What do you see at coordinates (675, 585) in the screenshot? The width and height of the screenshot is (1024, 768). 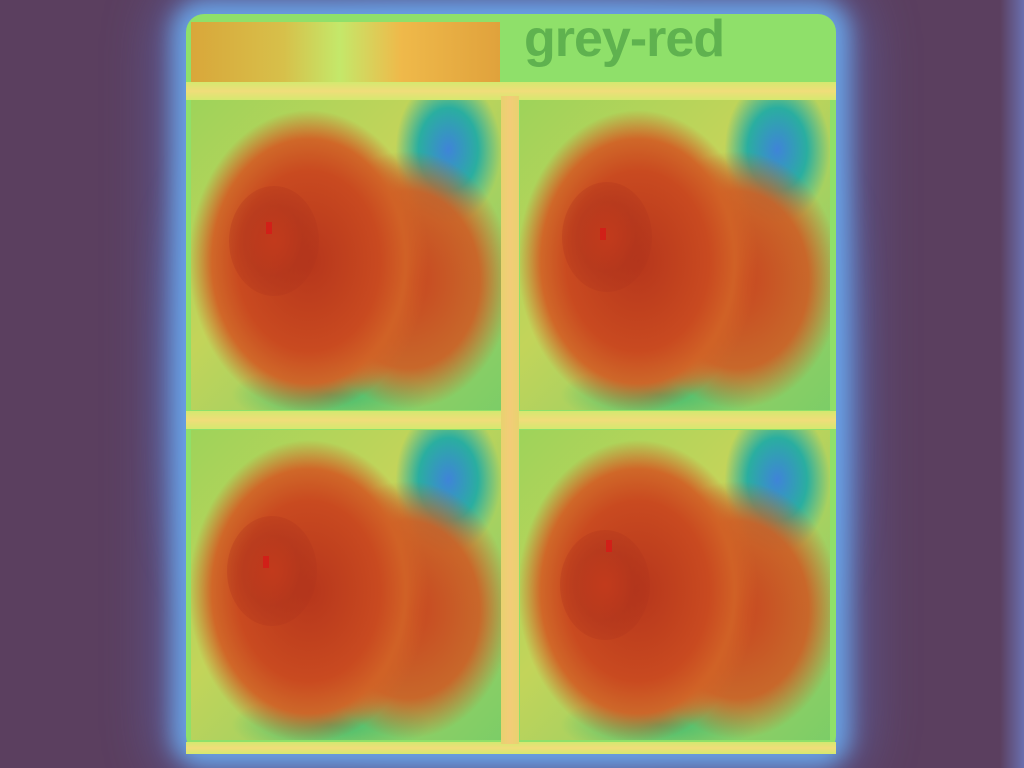 I see `heatmap-bottom-right` at bounding box center [675, 585].